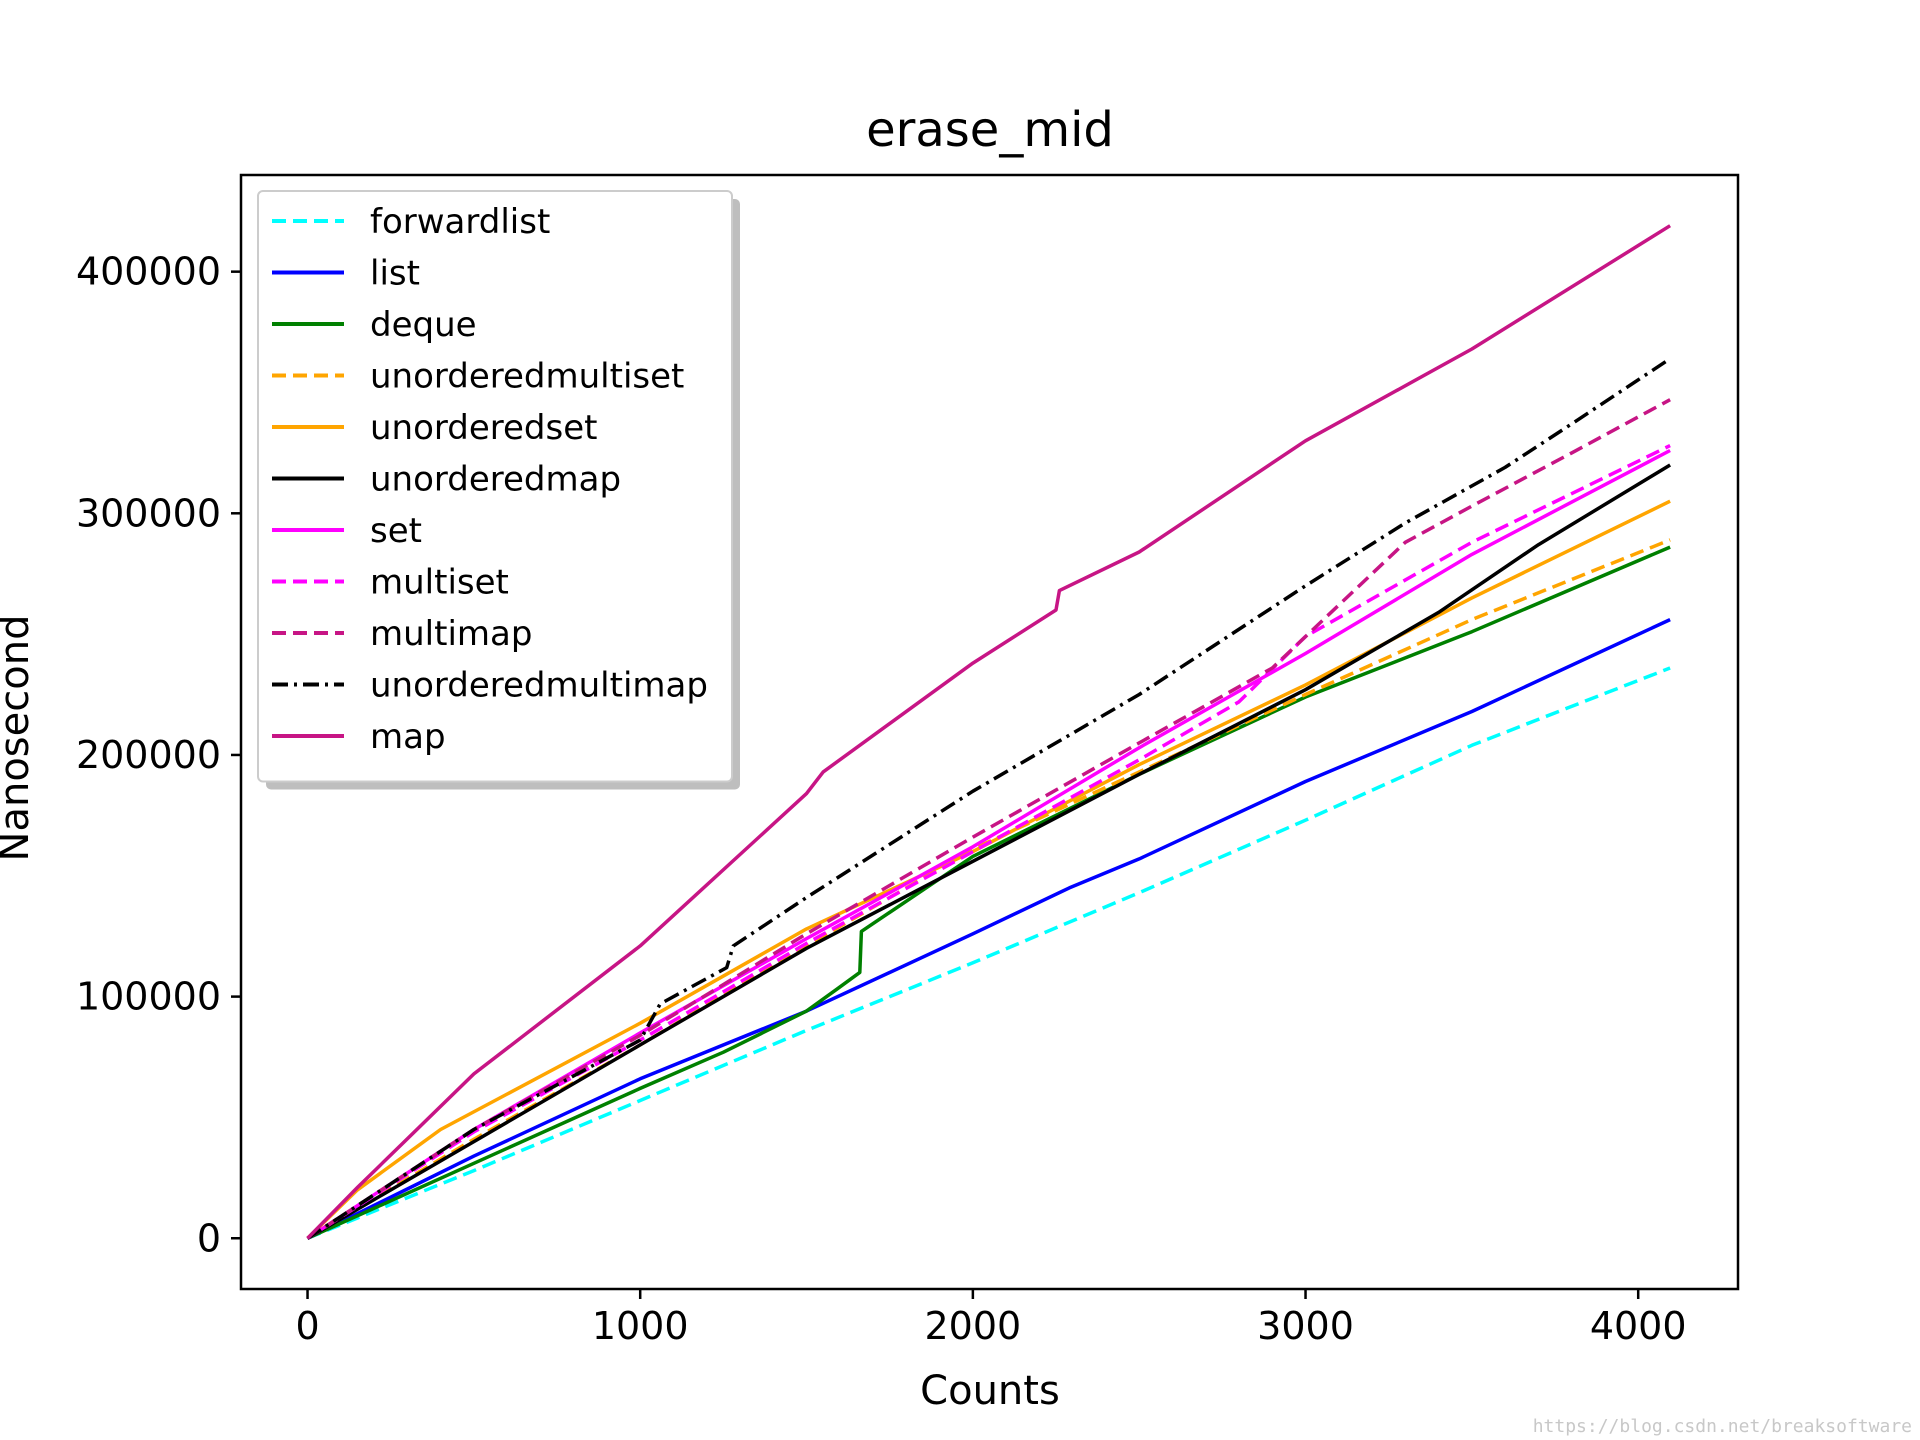  I want to click on x-tick-label: 1000, so click(640, 1326).